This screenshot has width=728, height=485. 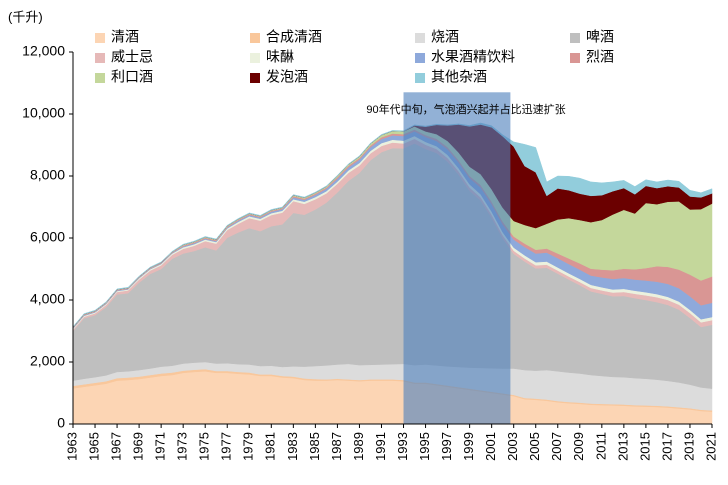 I want to click on x-tick-label: 1987, so click(x=336, y=446).